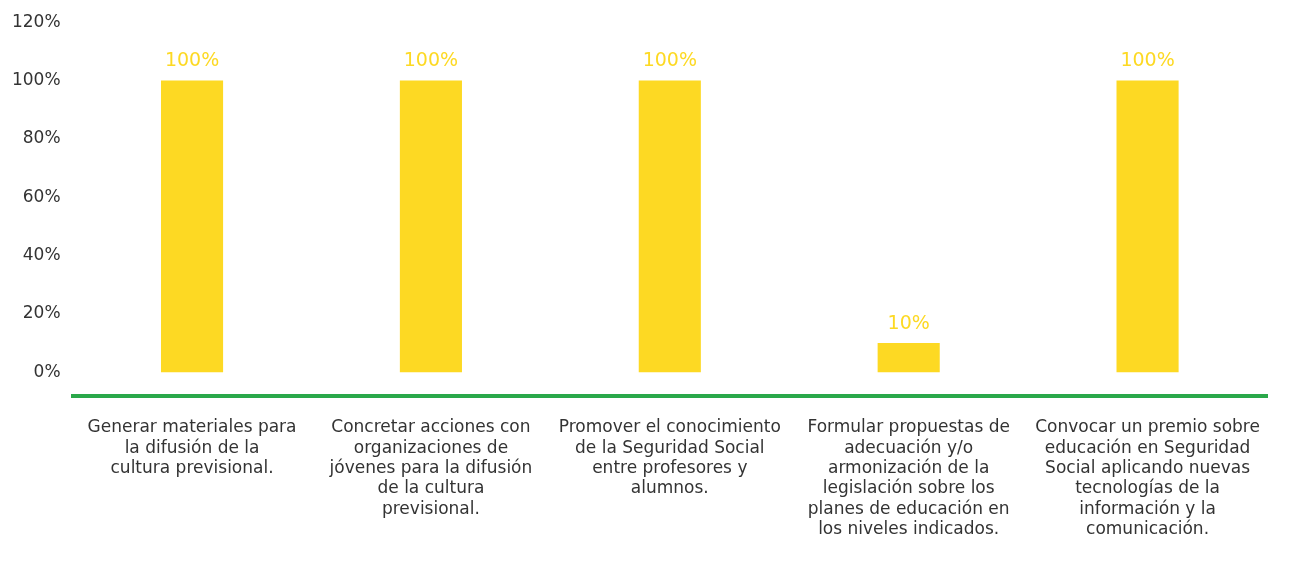  Describe the element at coordinates (36, 78) in the screenshot. I see `y-tick-label: 100%` at that location.